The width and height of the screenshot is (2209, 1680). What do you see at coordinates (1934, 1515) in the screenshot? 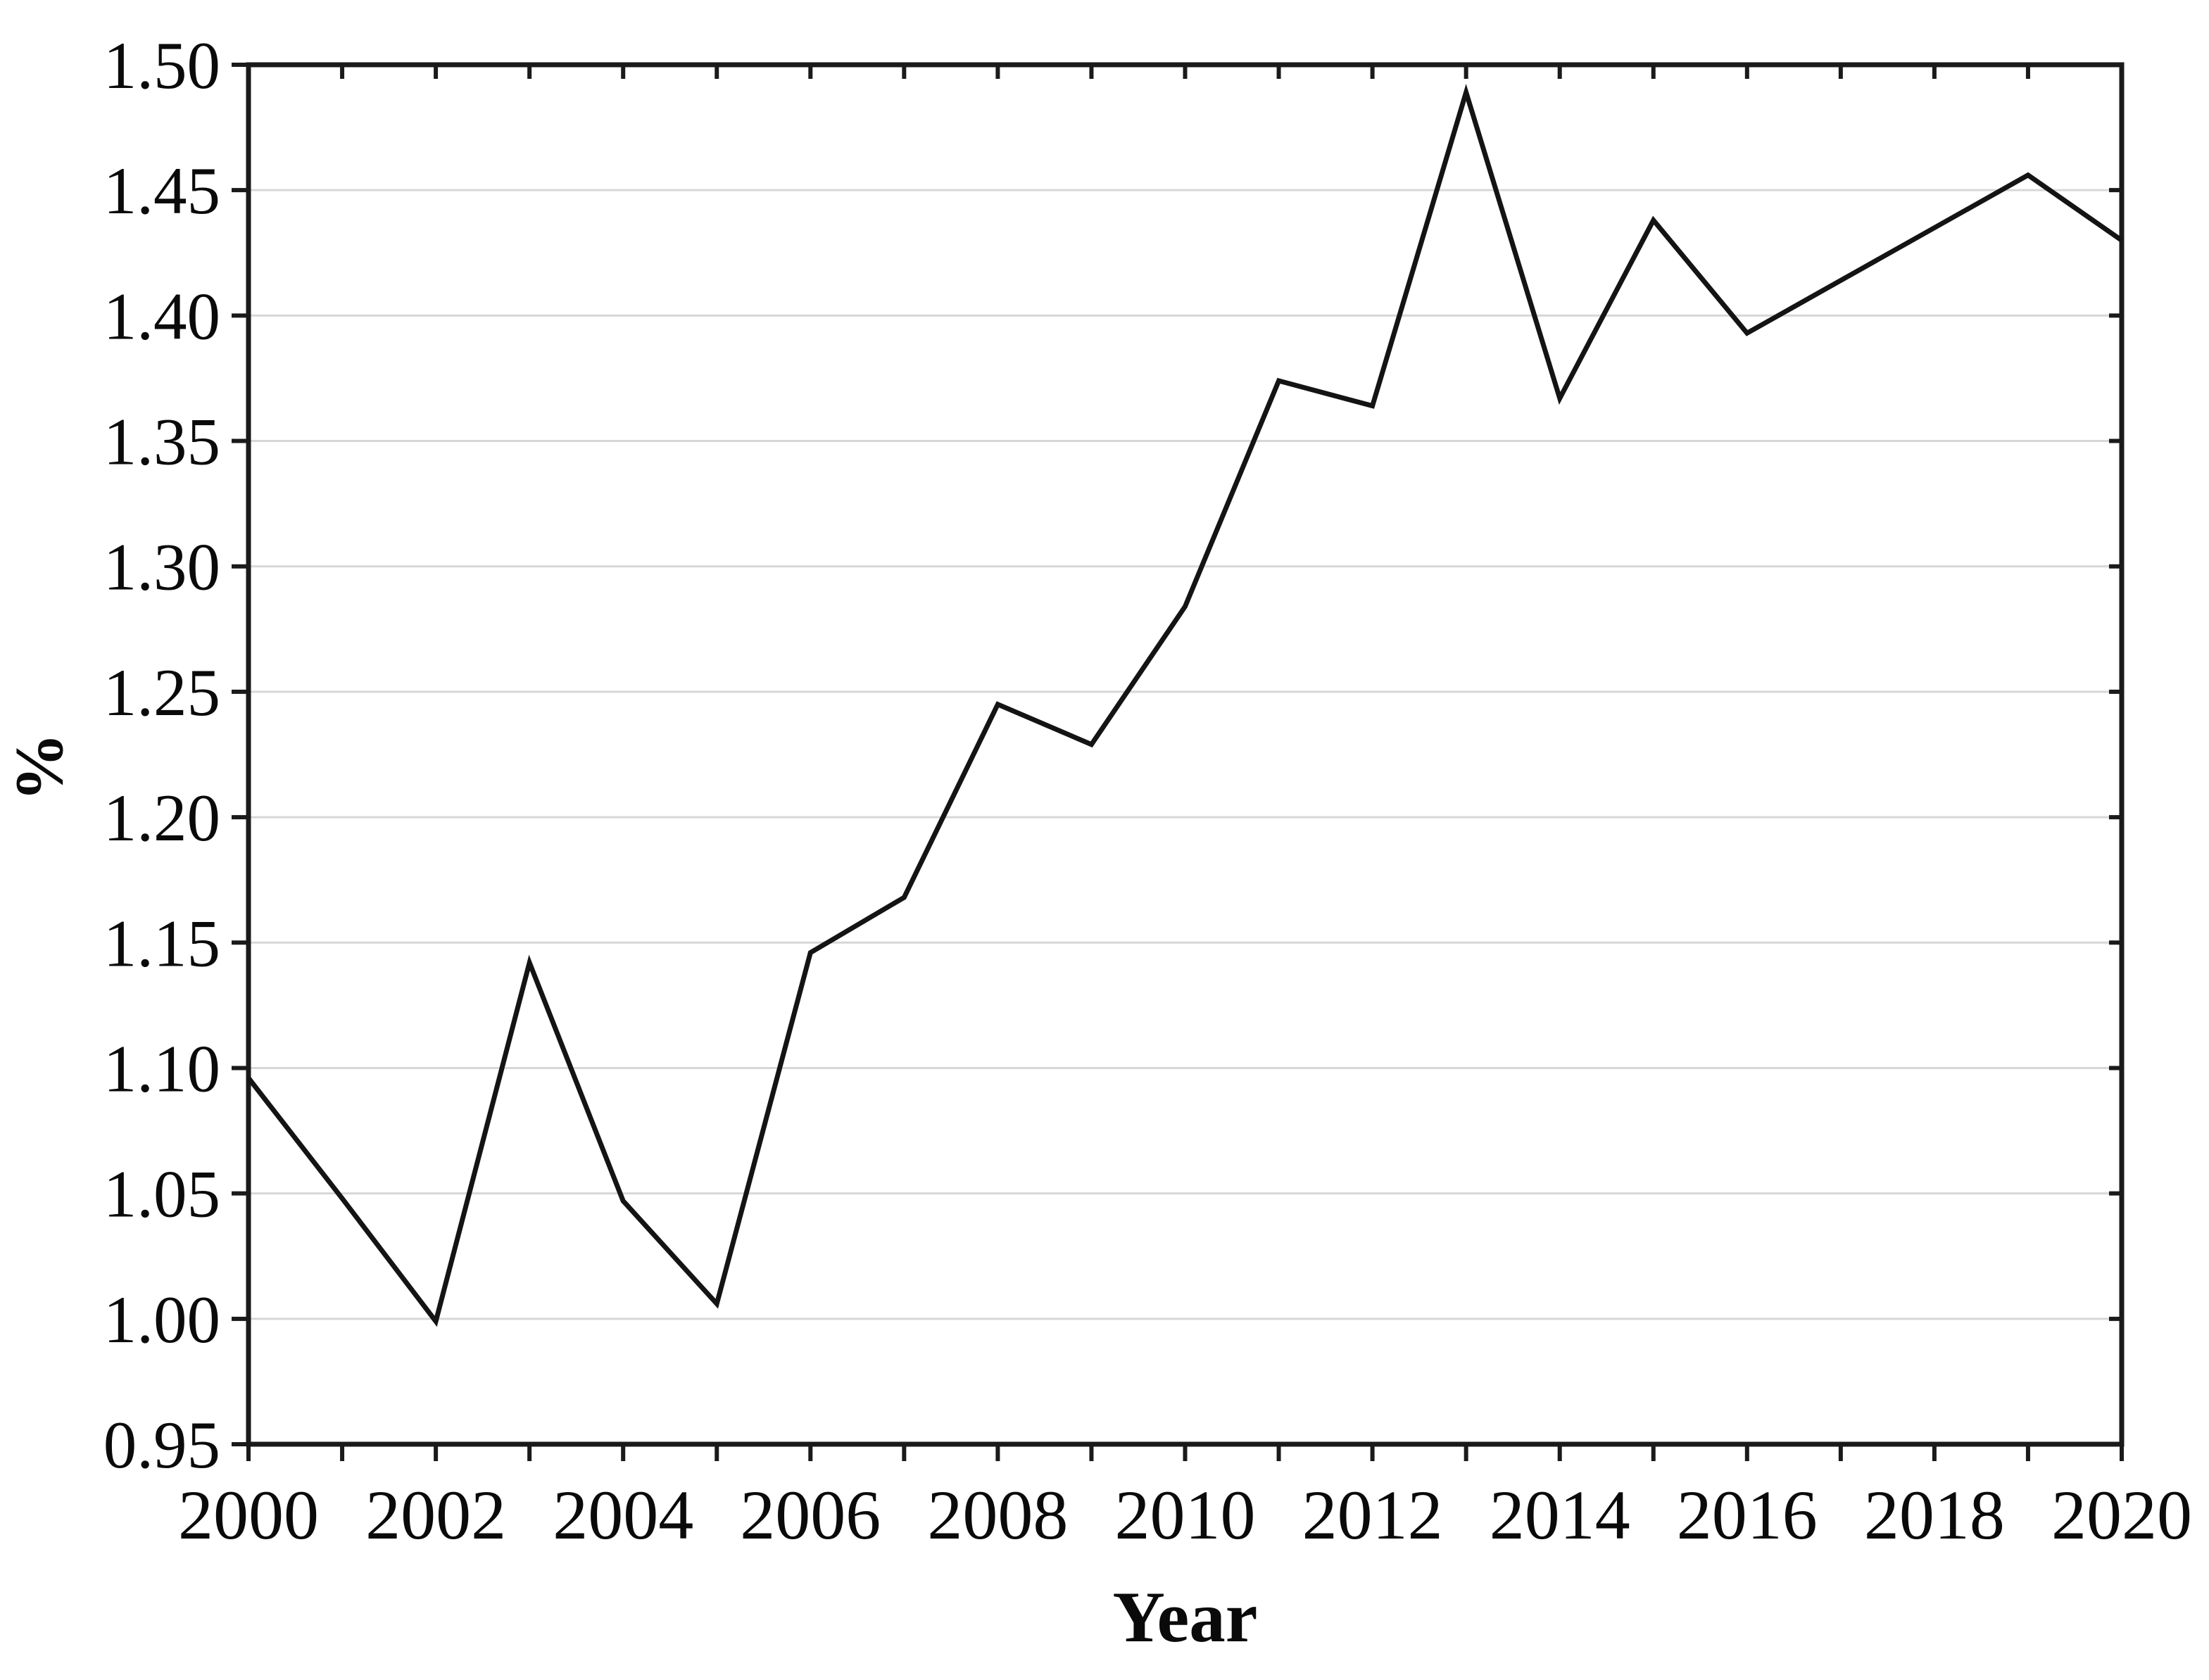
I see `x-tick-label: 2018` at bounding box center [1934, 1515].